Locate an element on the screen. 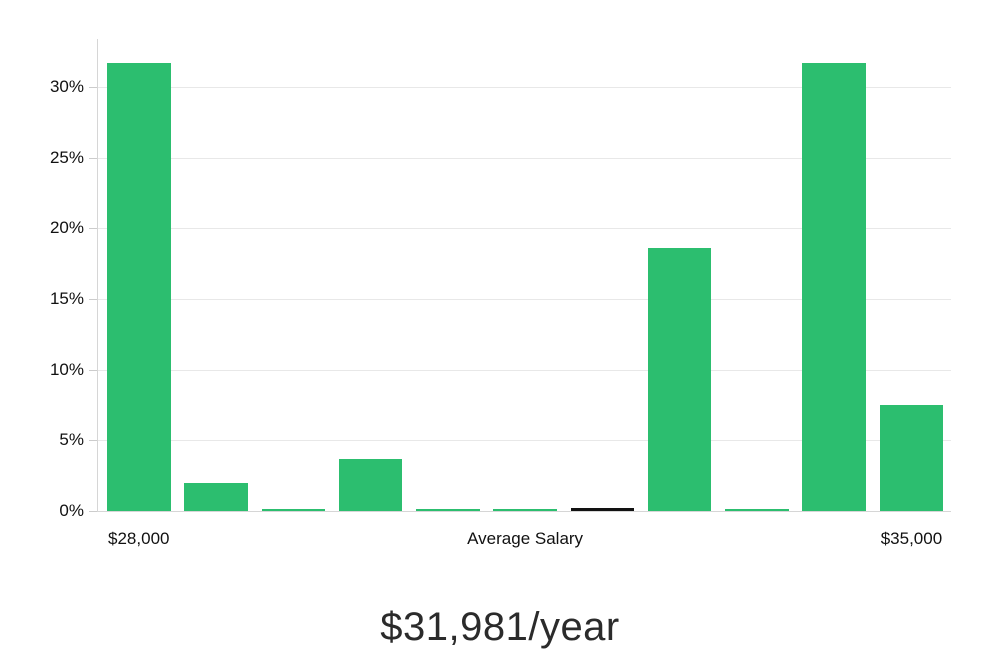 The height and width of the screenshot is (660, 1000). average-salary-caption: $31,981/year is located at coordinates (500, 627).